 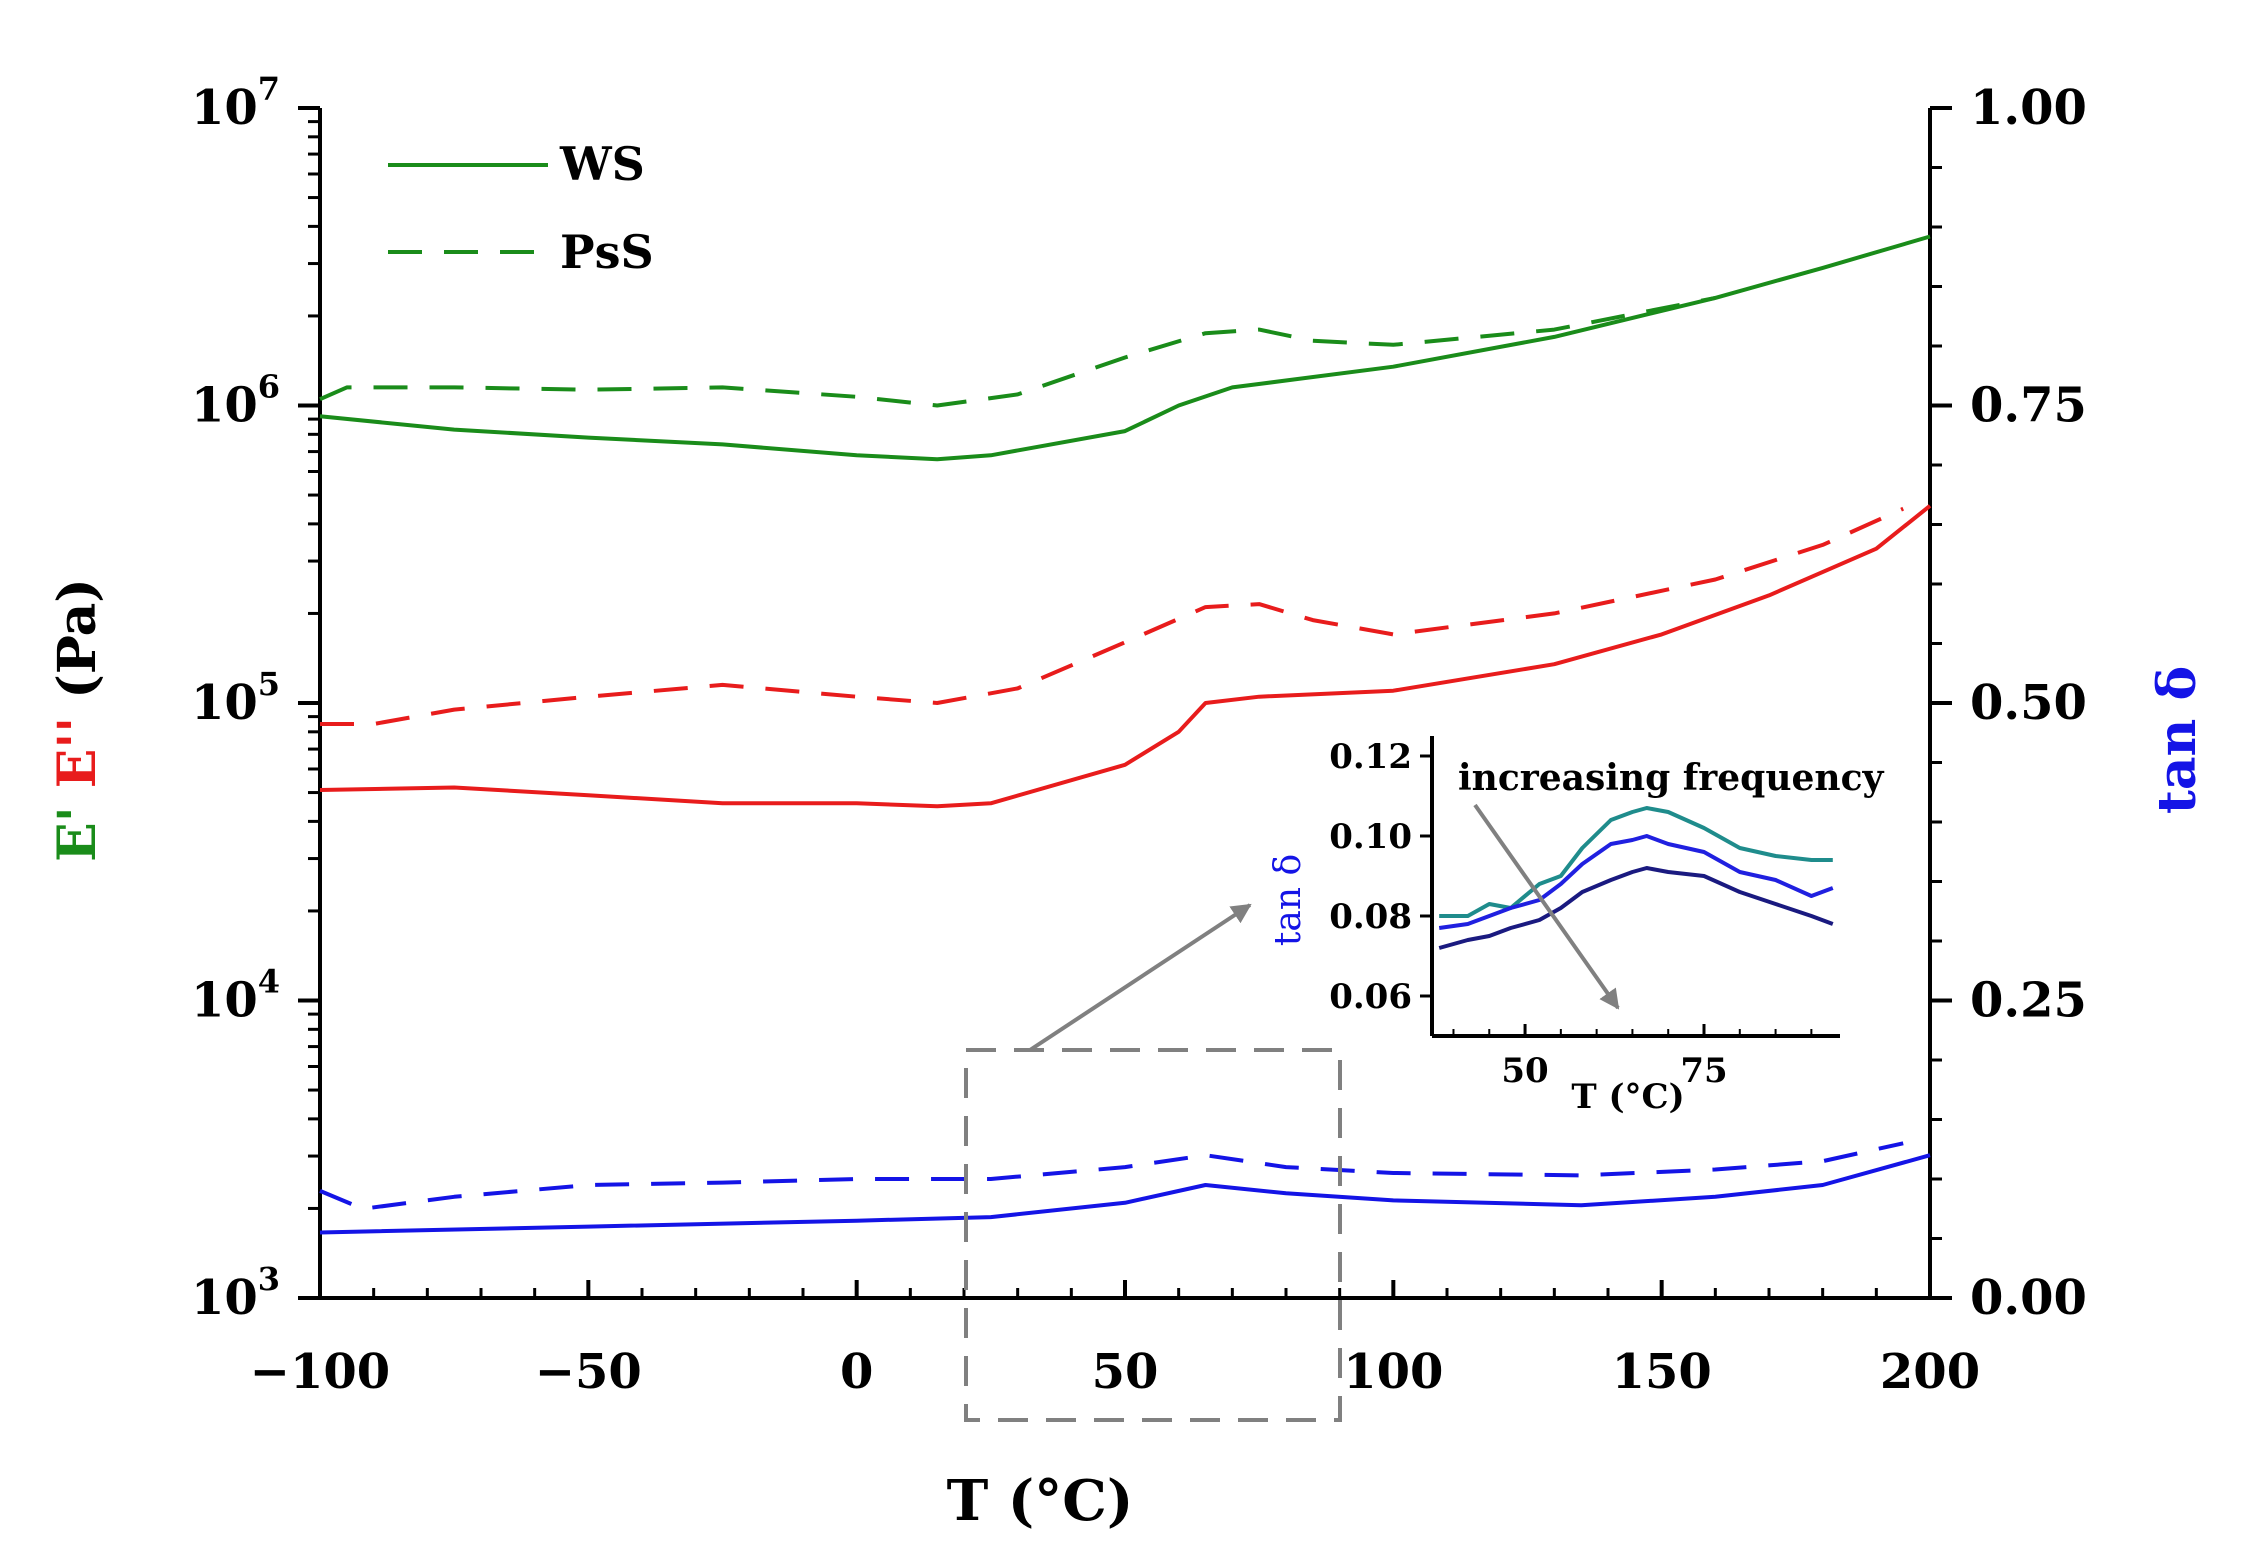 I want to click on right-y-axis-label: tan δ, so click(x=2177, y=740).